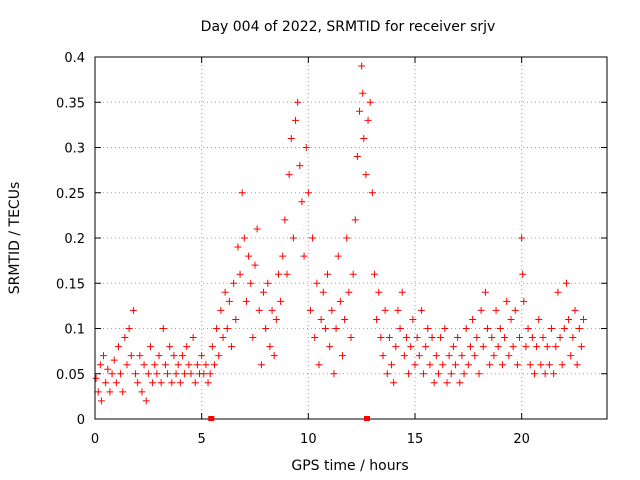 This screenshot has width=640, height=480. What do you see at coordinates (81, 420) in the screenshot?
I see `y-tick-label: 0` at bounding box center [81, 420].